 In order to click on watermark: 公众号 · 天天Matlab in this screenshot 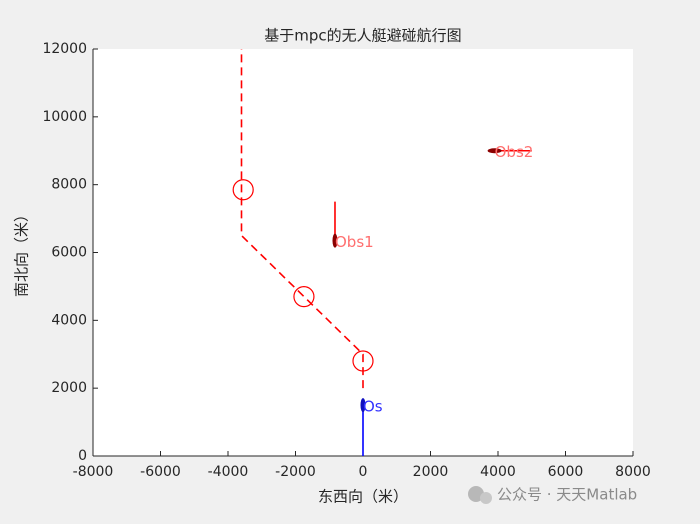, I will do `click(552, 495)`.